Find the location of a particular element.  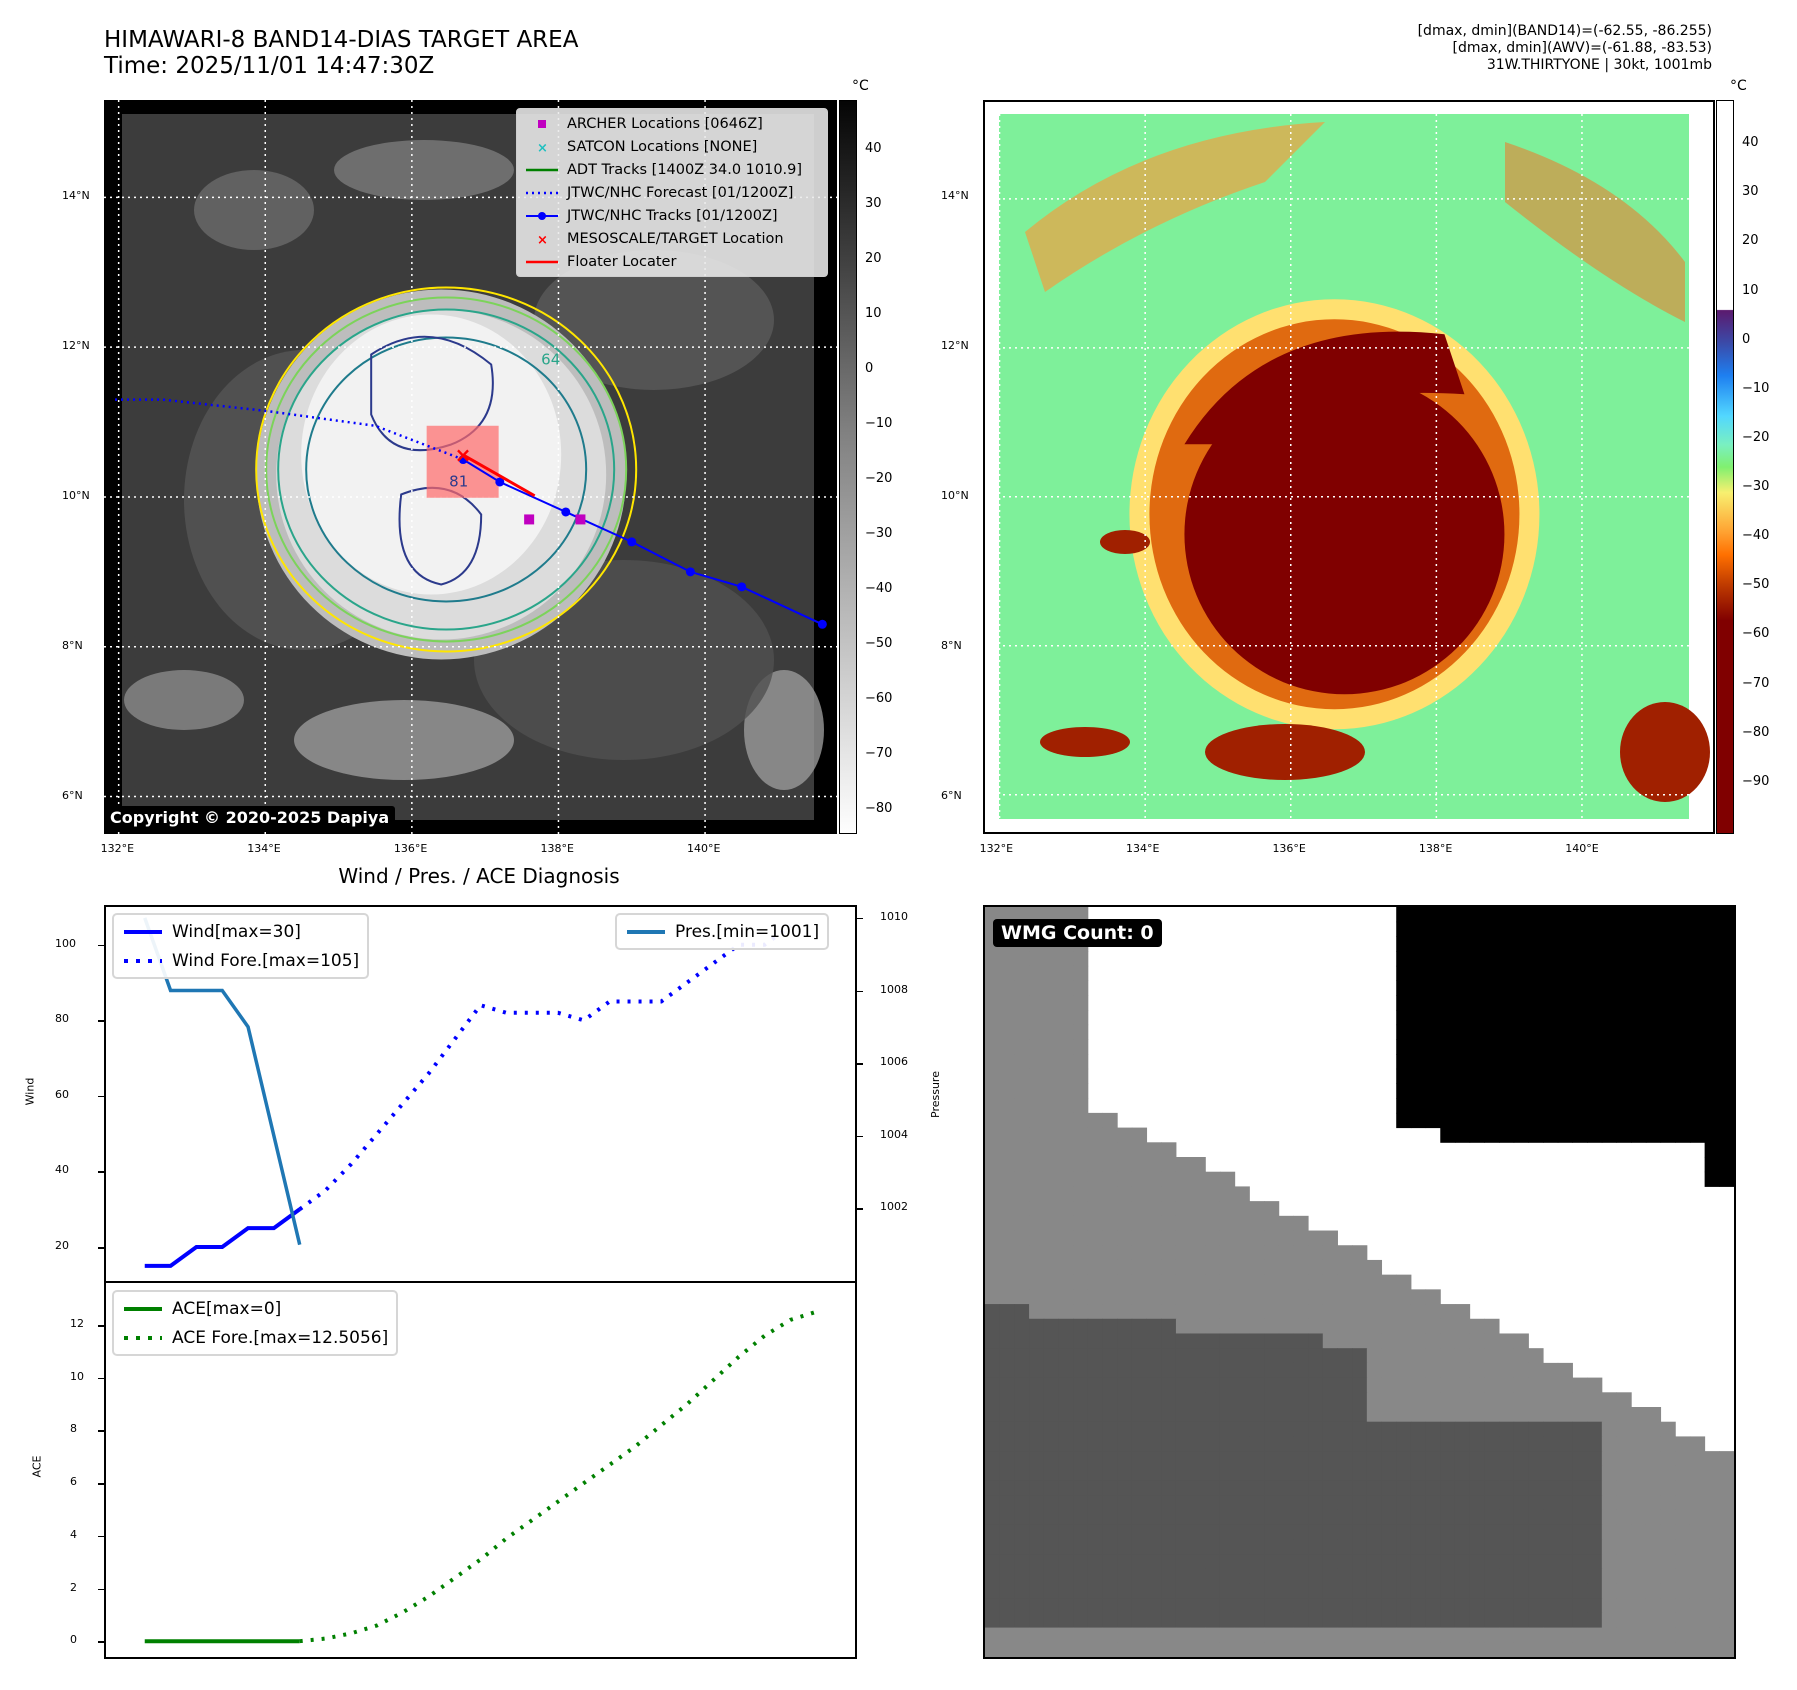

legend-symbol-x-icon: × is located at coordinates (542, 147).